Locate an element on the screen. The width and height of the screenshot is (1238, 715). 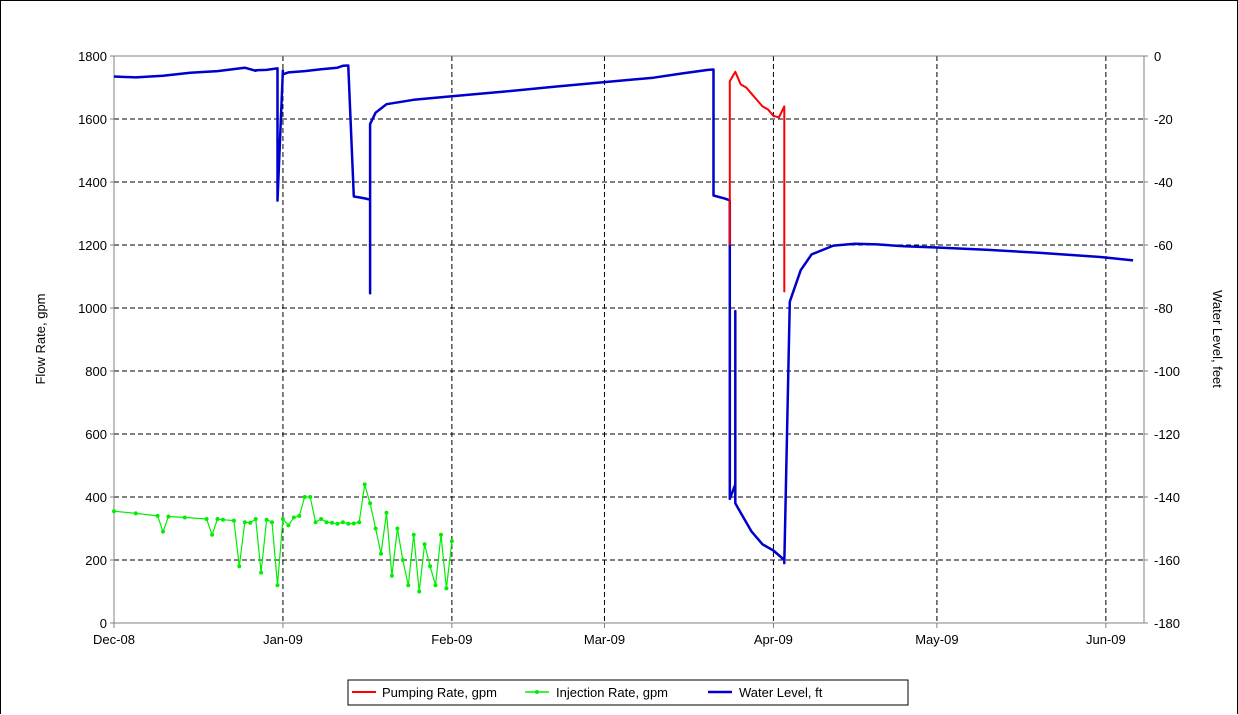
legend-item-pumping: Pumping Rate, gpm is located at coordinates (424, 692).